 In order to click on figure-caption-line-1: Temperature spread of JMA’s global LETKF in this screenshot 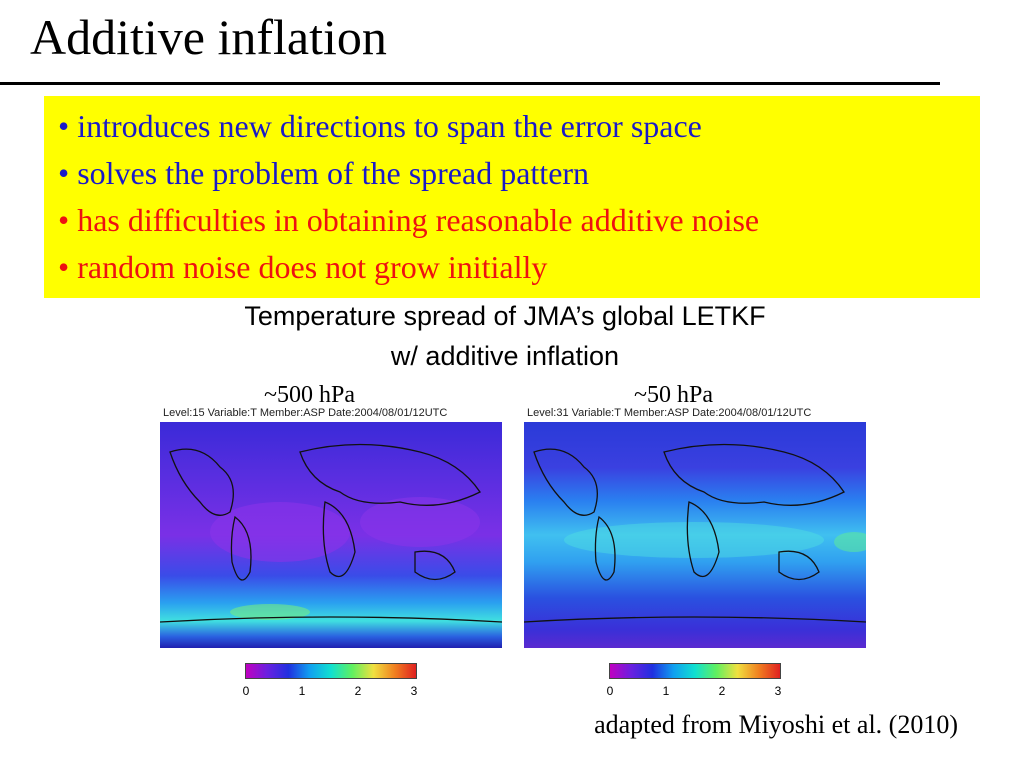, I will do `click(505, 316)`.